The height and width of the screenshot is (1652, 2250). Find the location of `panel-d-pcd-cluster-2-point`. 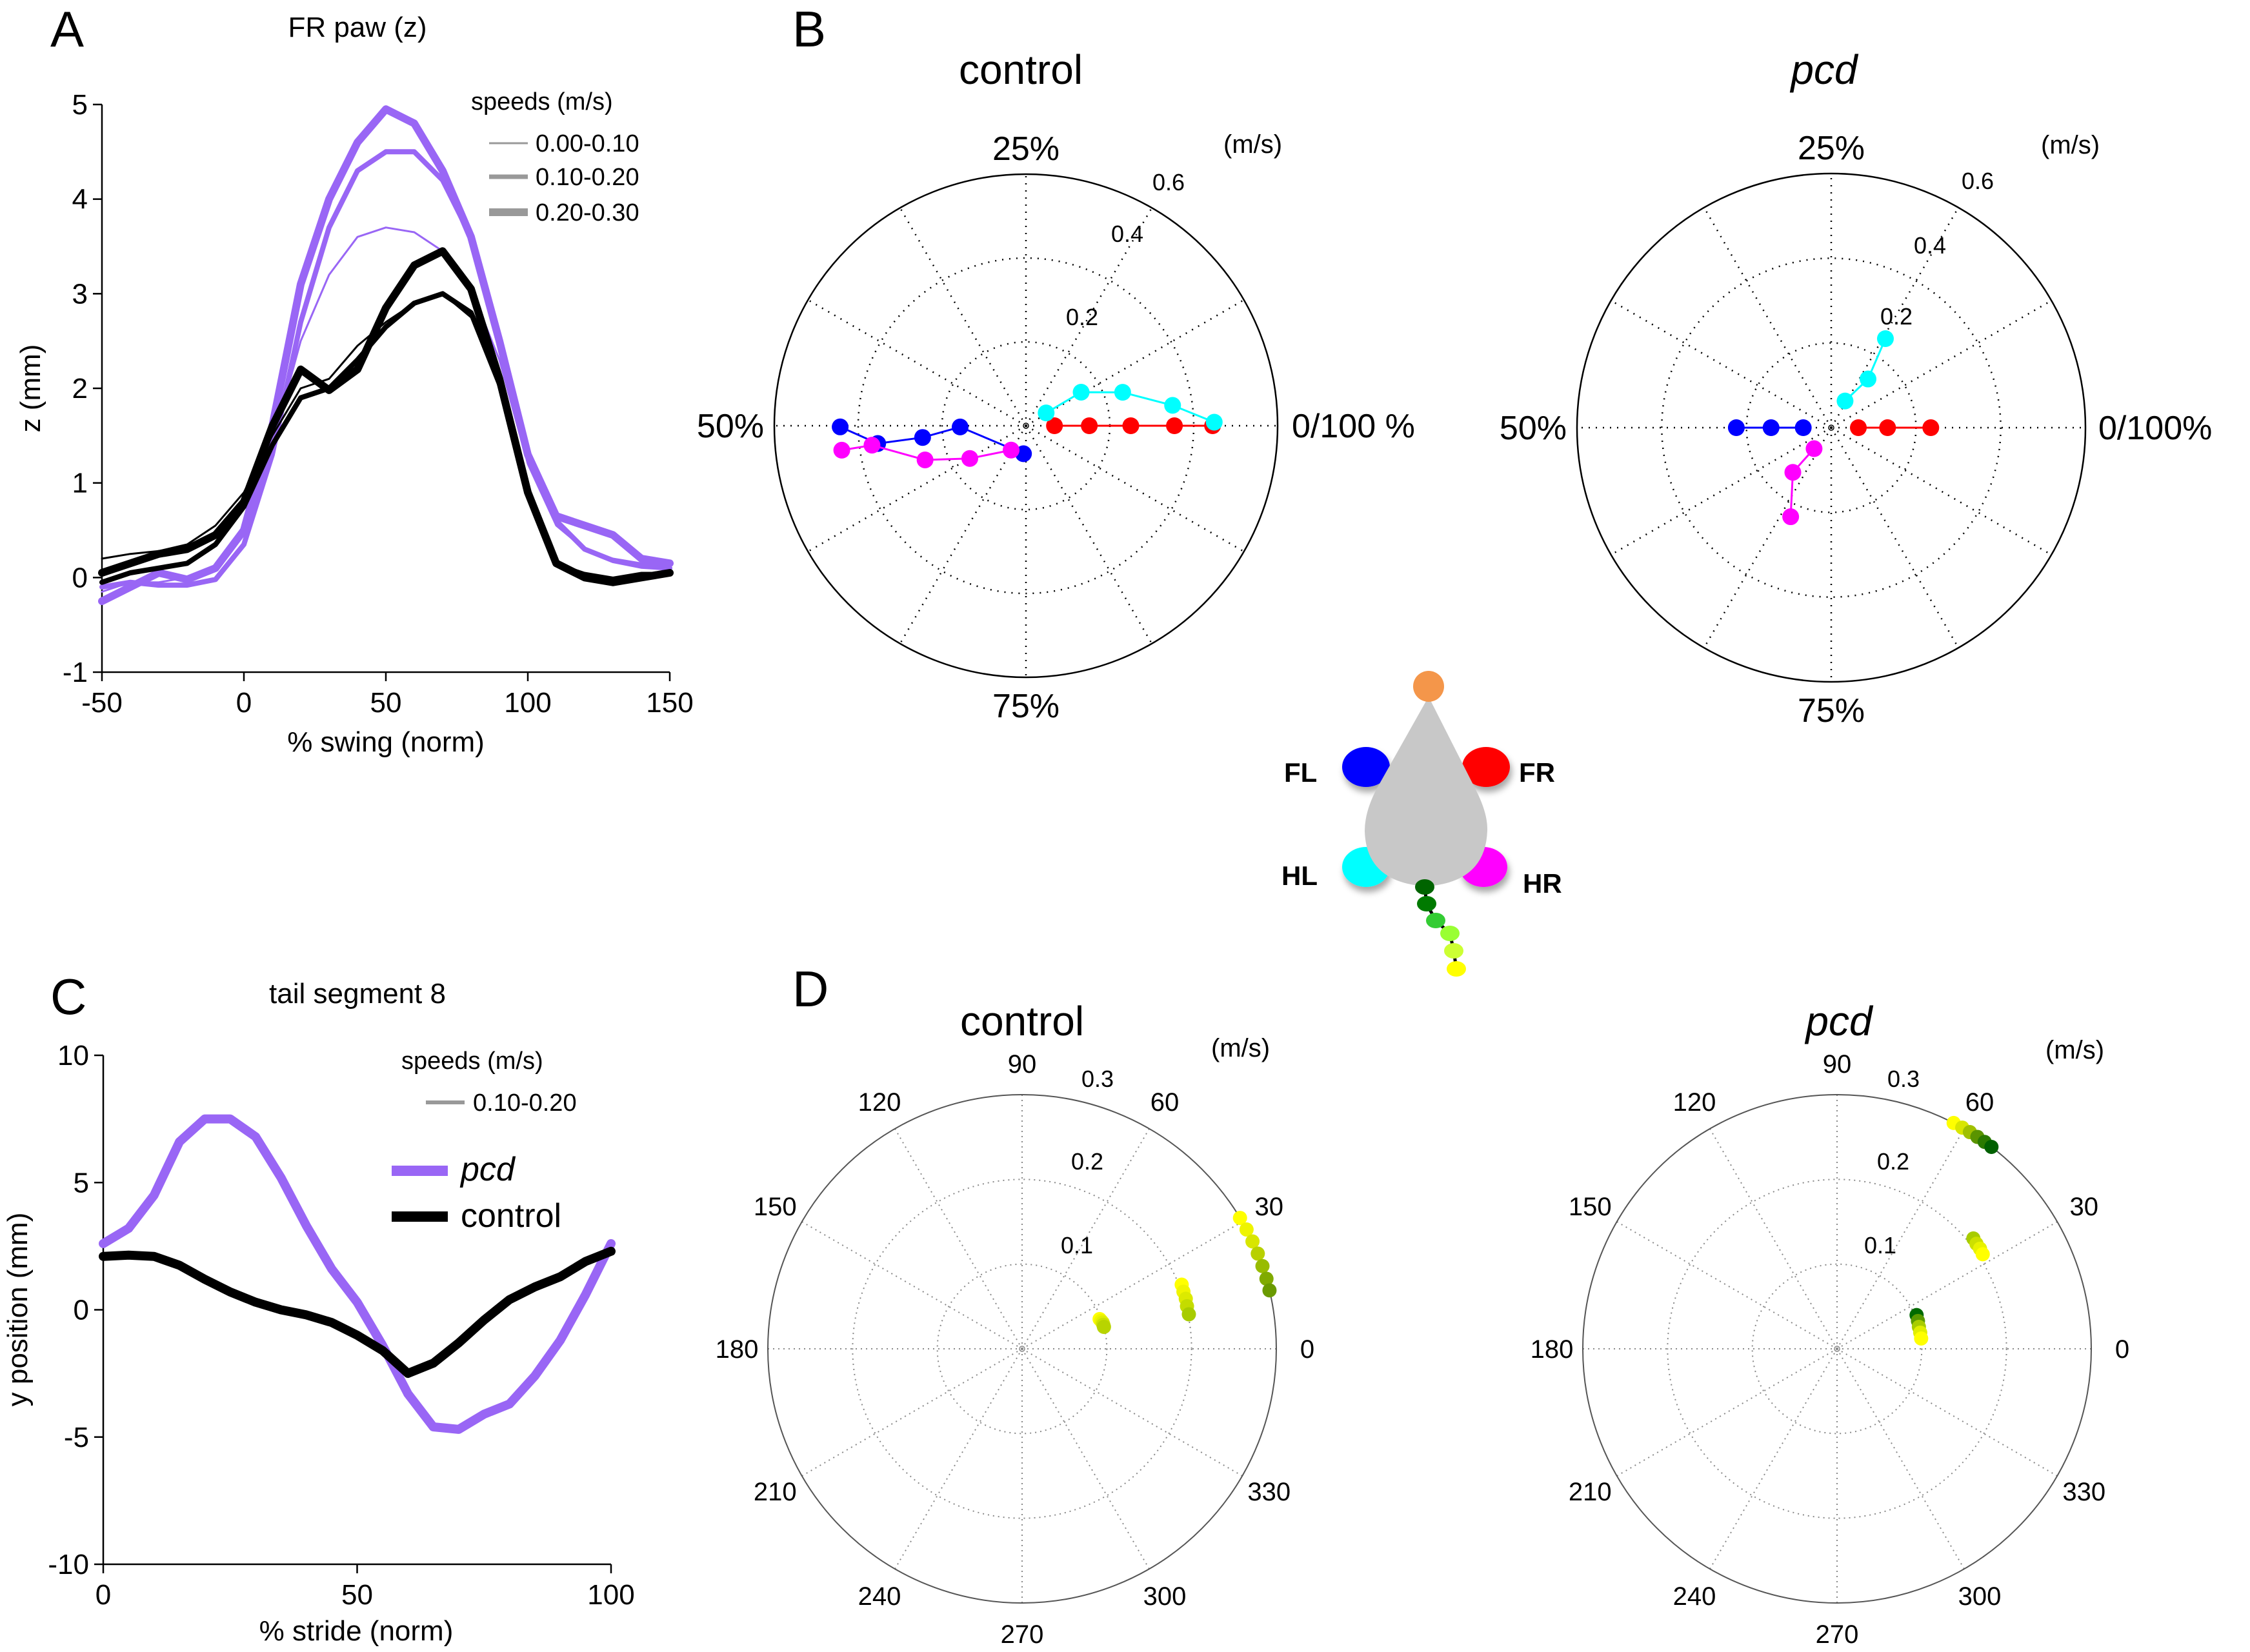

panel-d-pcd-cluster-2-point is located at coordinates (1991, 1147).